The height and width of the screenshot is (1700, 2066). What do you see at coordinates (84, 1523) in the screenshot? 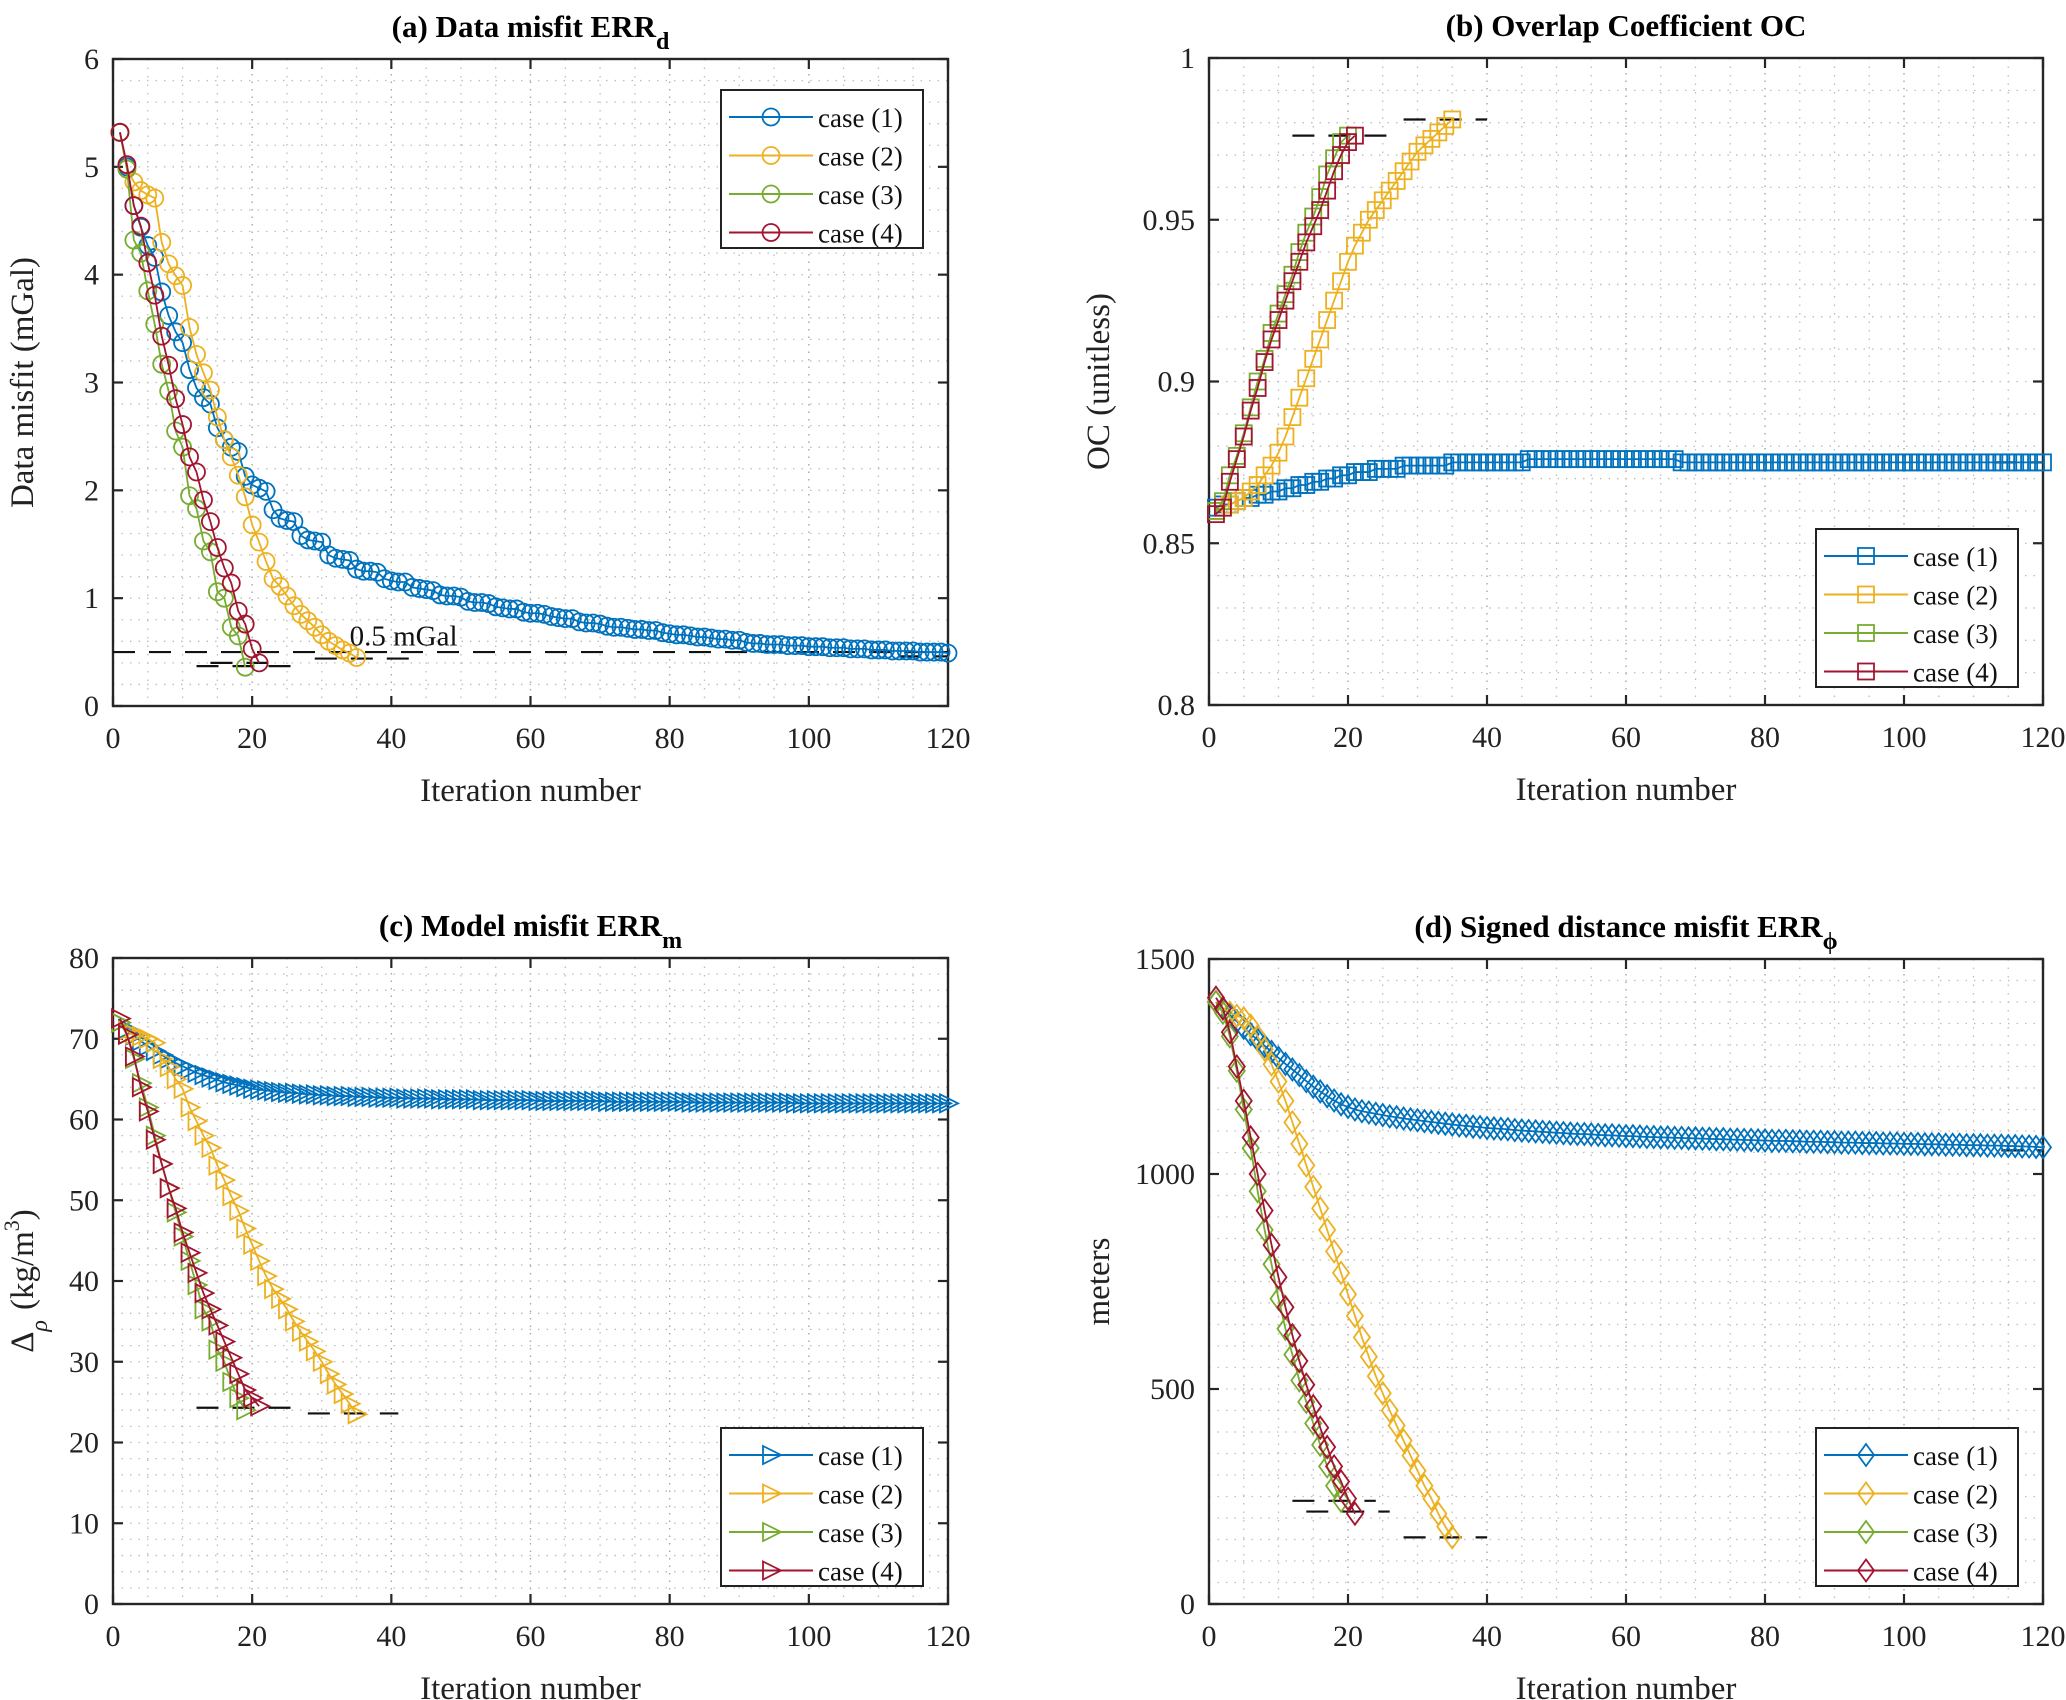
I see `y-tick-label: 10` at bounding box center [84, 1523].